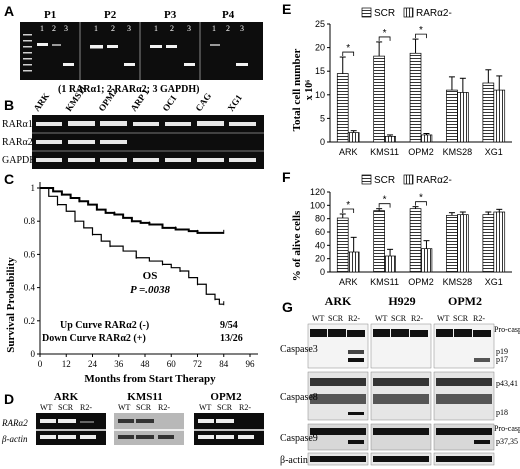 This screenshot has height=469, width=520. Describe the element at coordinates (234, 102) in the screenshot. I see `cell-line-label: XG1` at that location.